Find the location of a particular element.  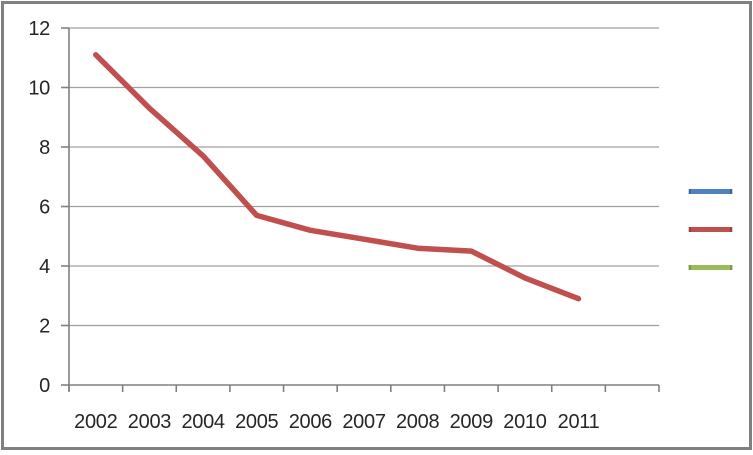

y-axis-label: 6 is located at coordinates (44, 208).